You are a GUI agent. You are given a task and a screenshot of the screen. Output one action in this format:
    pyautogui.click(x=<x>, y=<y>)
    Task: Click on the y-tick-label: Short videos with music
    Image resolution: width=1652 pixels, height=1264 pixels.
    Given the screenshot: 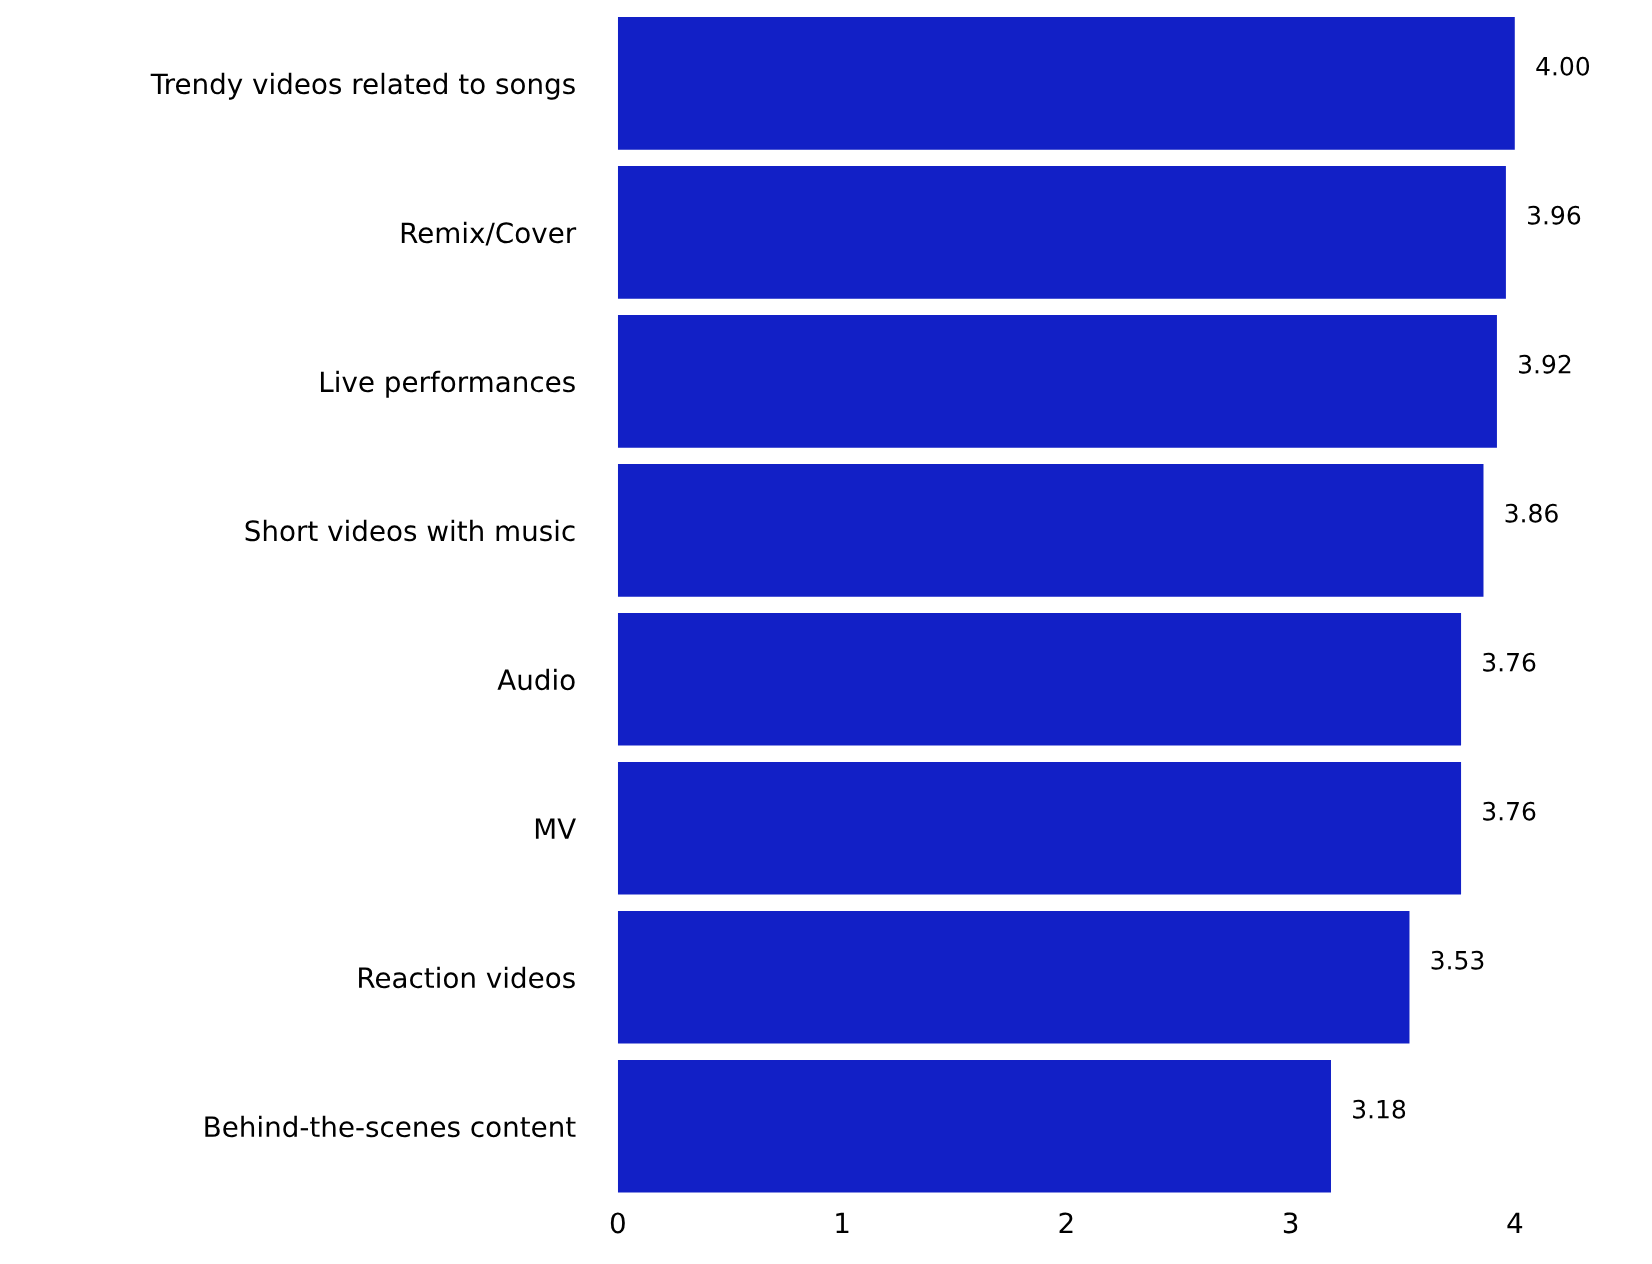 What is the action you would take?
    pyautogui.click(x=410, y=530)
    